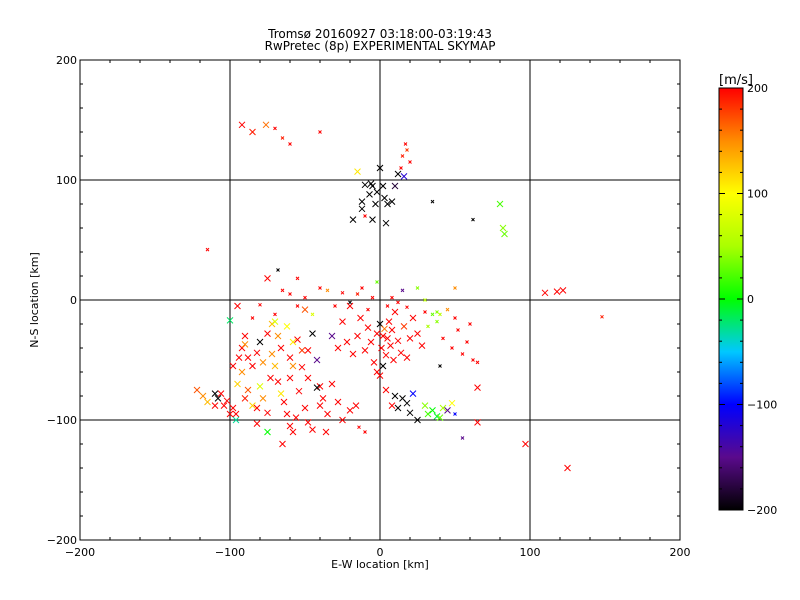 The height and width of the screenshot is (600, 800). What do you see at coordinates (750, 299) in the screenshot?
I see `colorbar-tick-label: 0` at bounding box center [750, 299].